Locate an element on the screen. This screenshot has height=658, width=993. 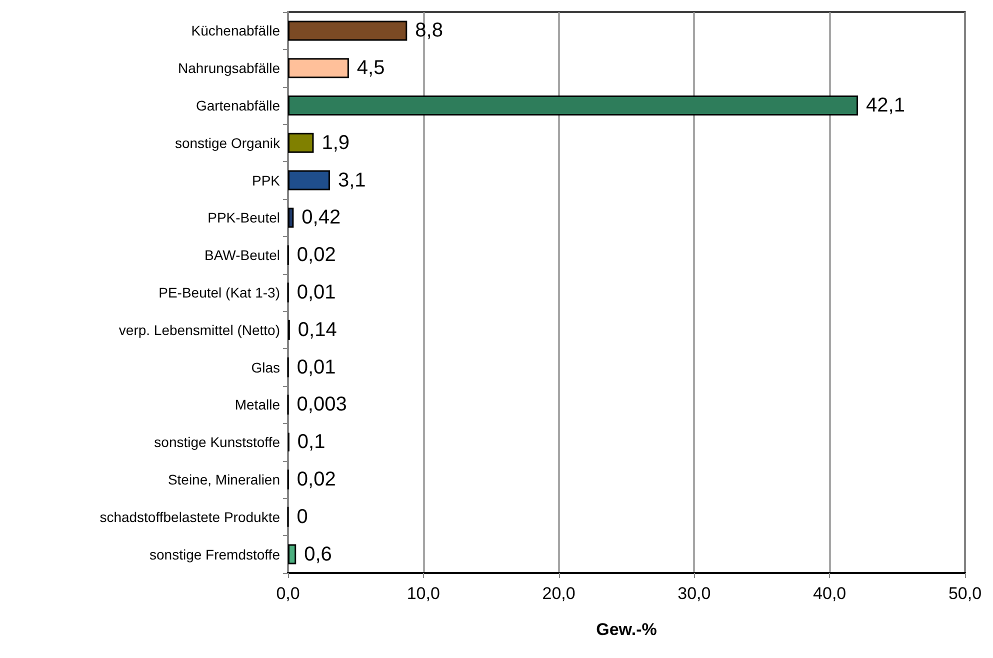
data-label: 0,14 is located at coordinates (317, 329).